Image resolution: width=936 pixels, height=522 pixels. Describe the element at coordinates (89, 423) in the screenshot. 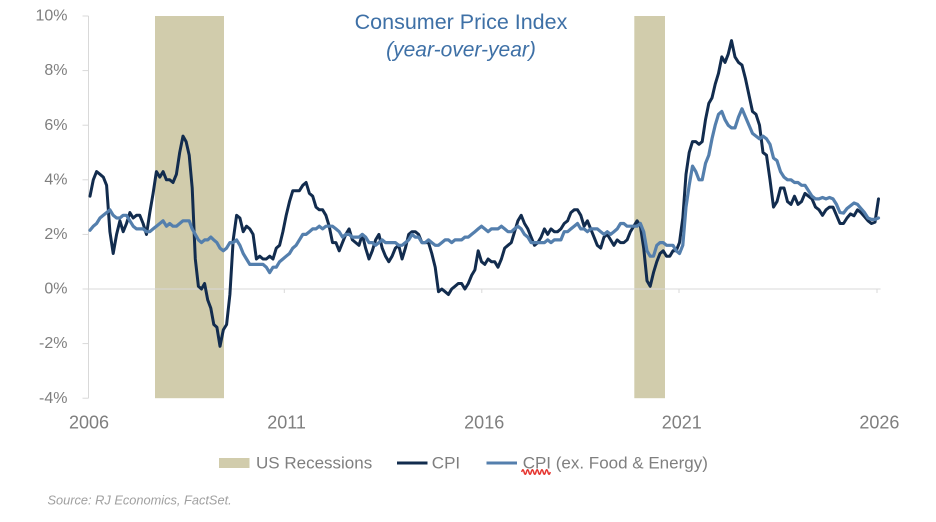

I see `svg-text: 2006` at that location.